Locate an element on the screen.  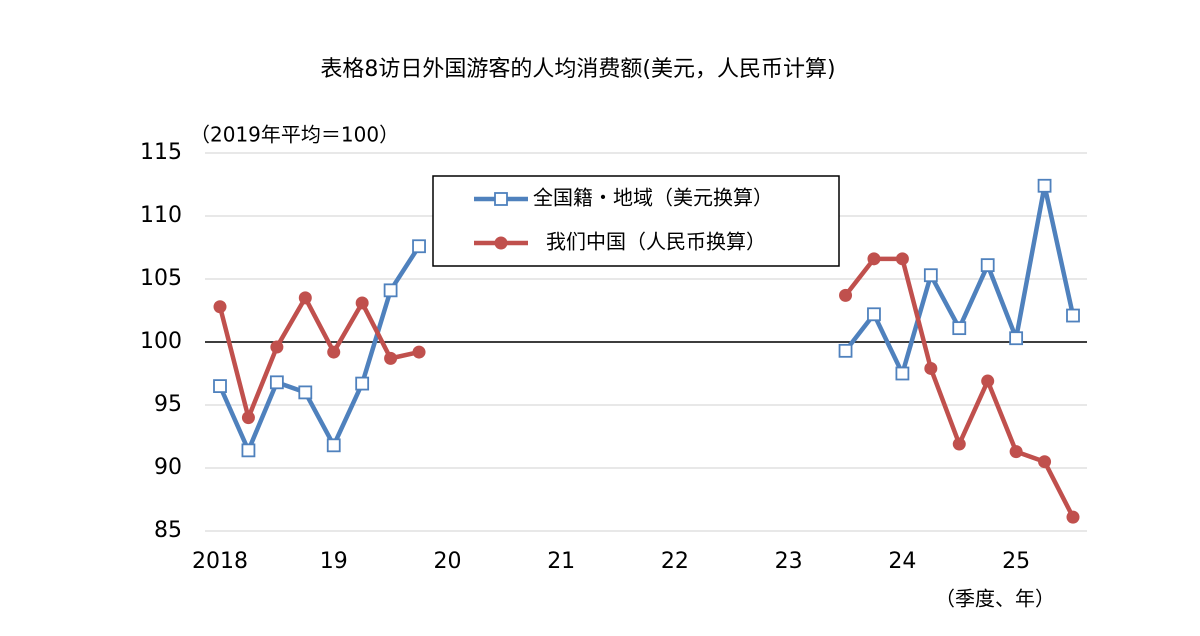
y-tick-label: 95 is located at coordinates (168, 404).